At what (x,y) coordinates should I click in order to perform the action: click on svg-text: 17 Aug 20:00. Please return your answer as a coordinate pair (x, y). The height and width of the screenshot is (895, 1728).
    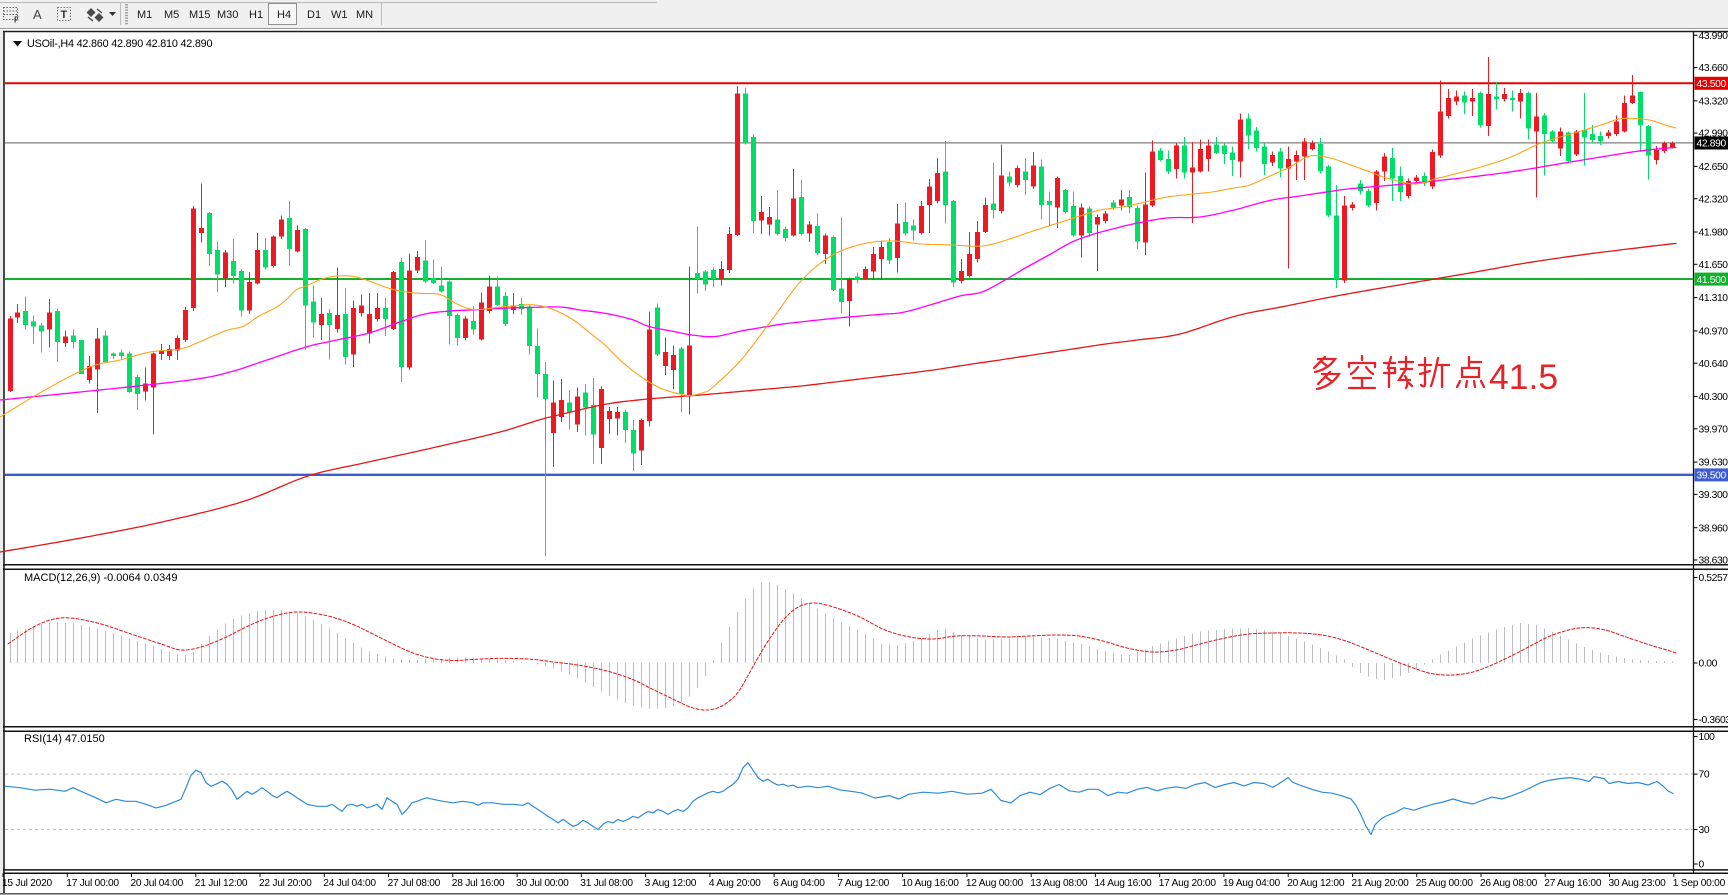
    Looking at the image, I should click on (1188, 883).